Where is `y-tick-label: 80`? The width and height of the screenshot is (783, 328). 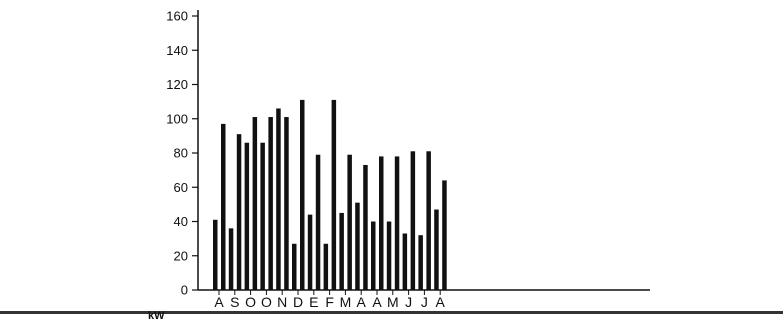 y-tick-label: 80 is located at coordinates (181, 153).